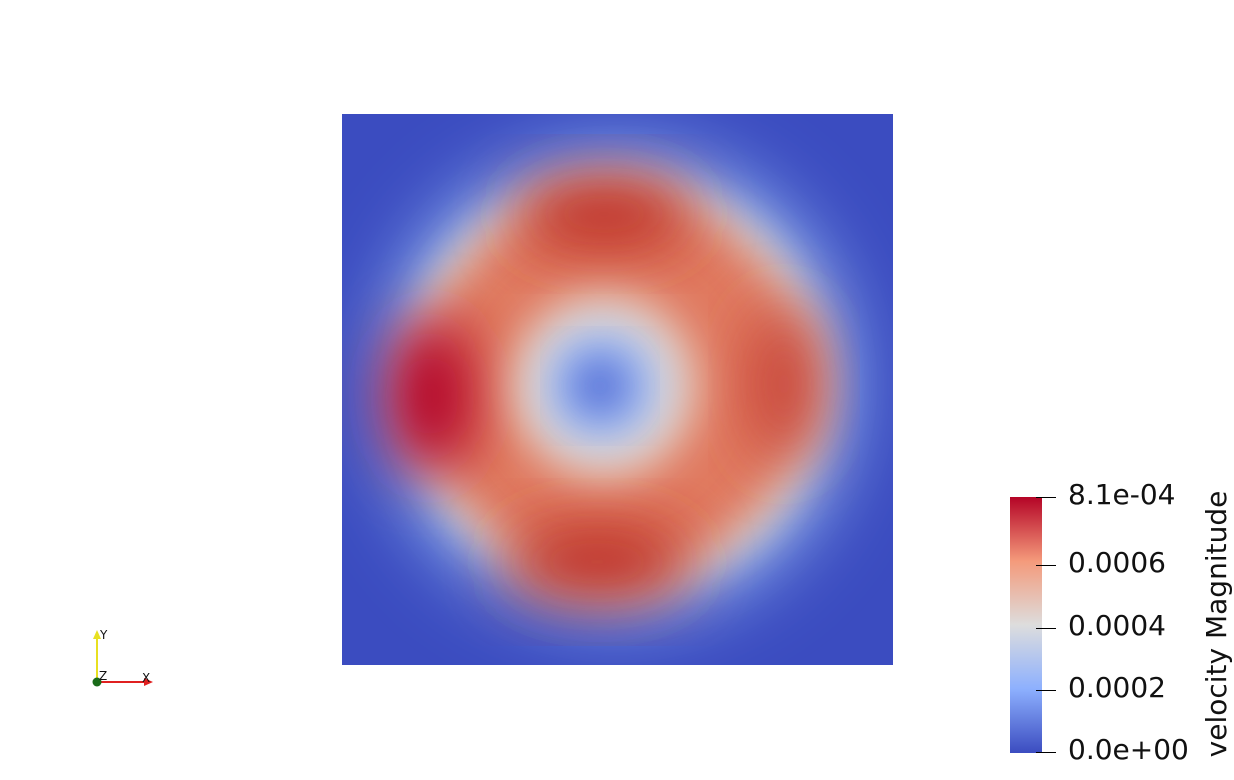  I want to click on colorbar-gradient, so click(1026, 625).